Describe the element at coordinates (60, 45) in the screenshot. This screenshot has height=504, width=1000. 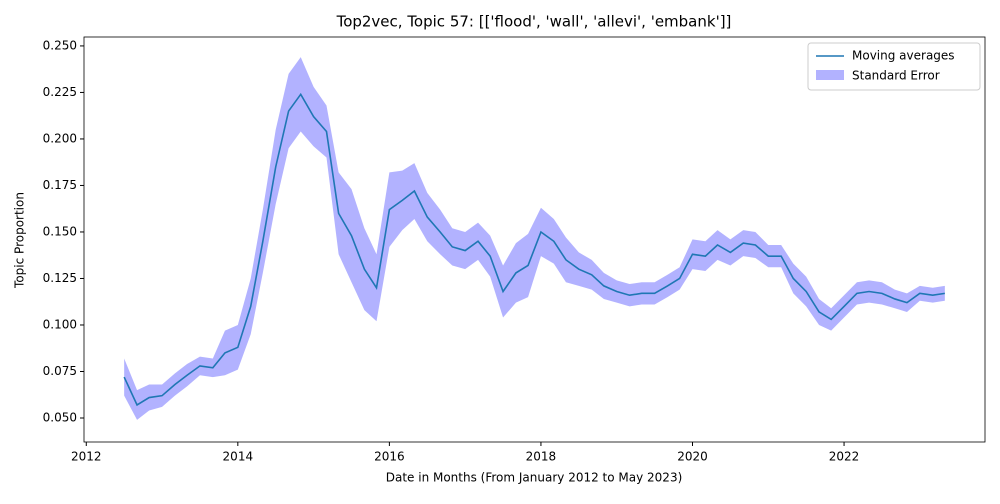
I see `y-tick-label: 0.250` at that location.